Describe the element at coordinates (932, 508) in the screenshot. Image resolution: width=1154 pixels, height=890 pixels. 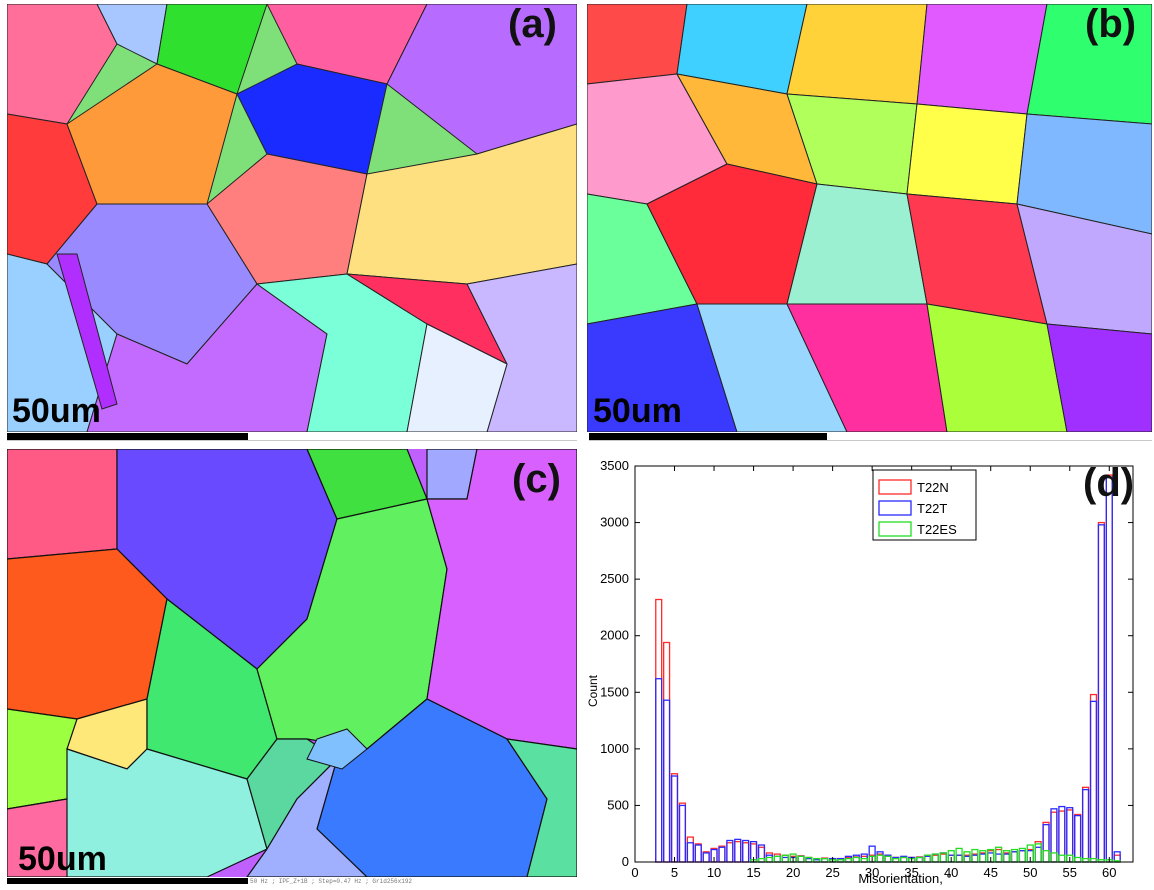
I see `legend-label-t22t: T22T` at that location.